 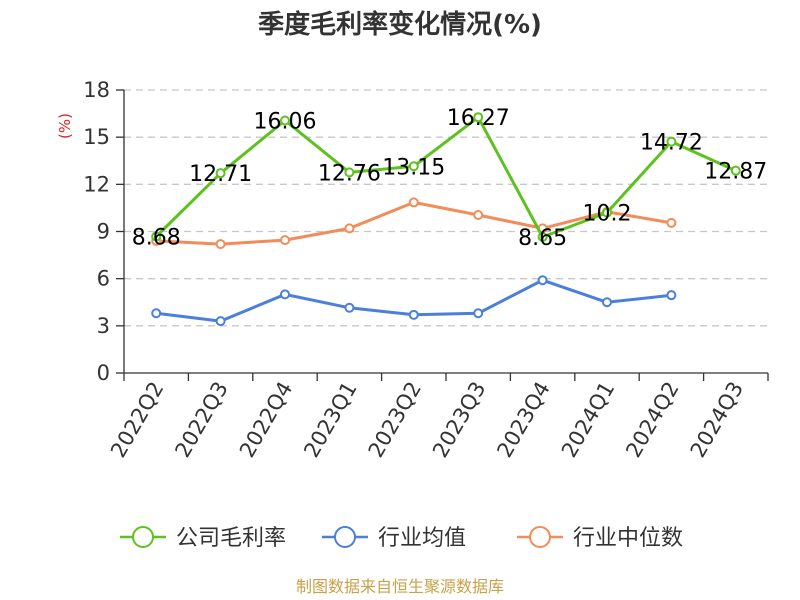 What do you see at coordinates (400, 586) in the screenshot?
I see `source-note: 制图数据来自恒生聚源数据库` at bounding box center [400, 586].